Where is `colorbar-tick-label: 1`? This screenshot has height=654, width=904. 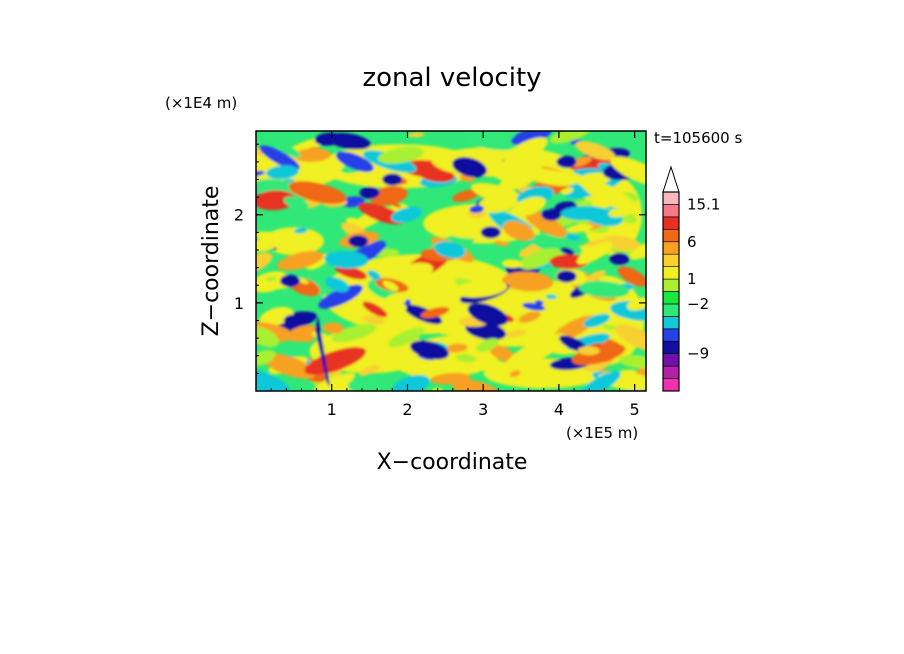
colorbar-tick-label: 1 is located at coordinates (692, 279).